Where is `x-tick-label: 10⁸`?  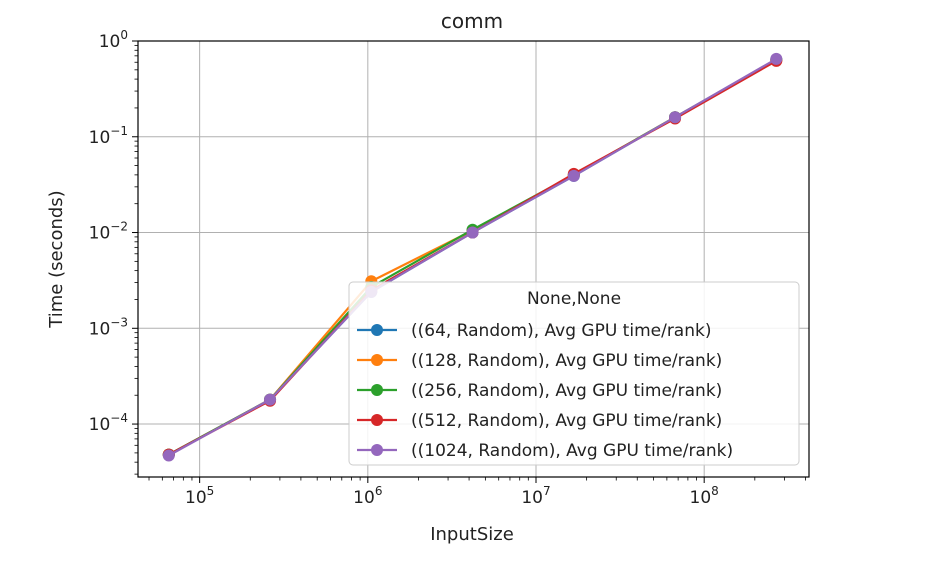 x-tick-label: 10⁸ is located at coordinates (704, 496).